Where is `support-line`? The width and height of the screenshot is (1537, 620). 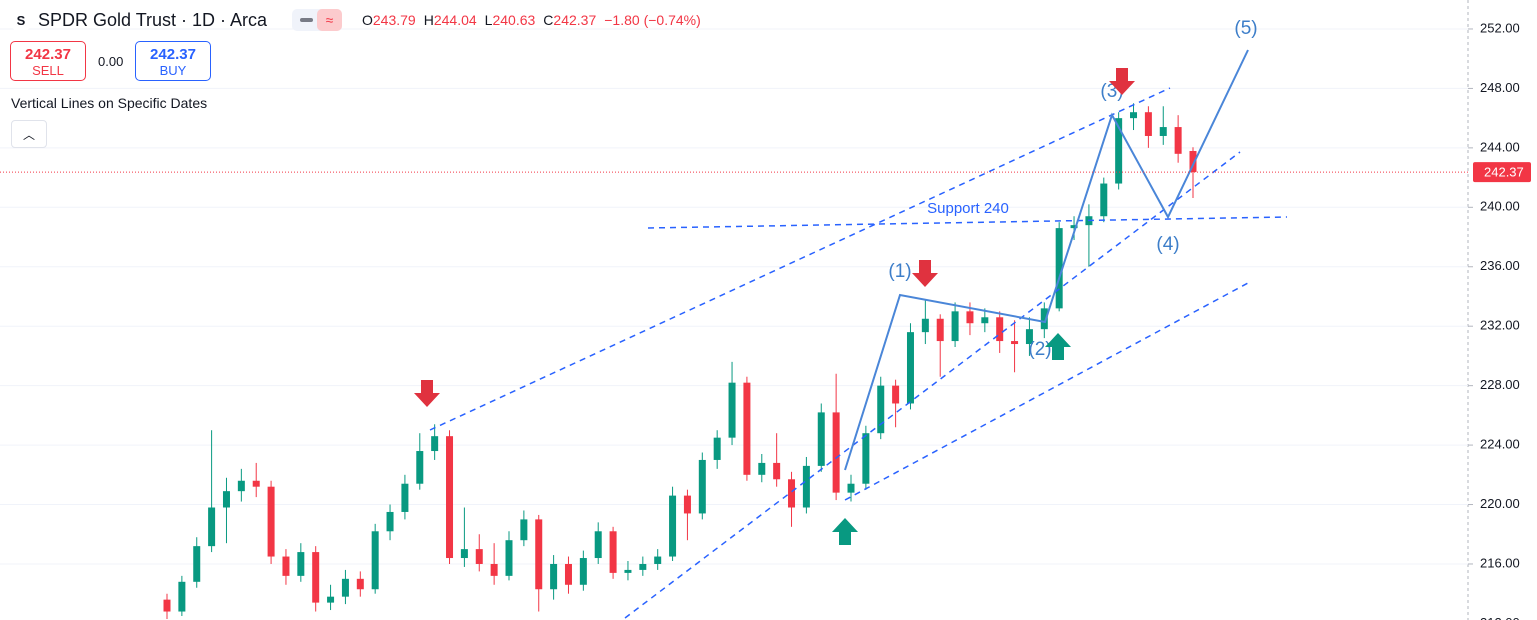 support-line is located at coordinates (967, 222).